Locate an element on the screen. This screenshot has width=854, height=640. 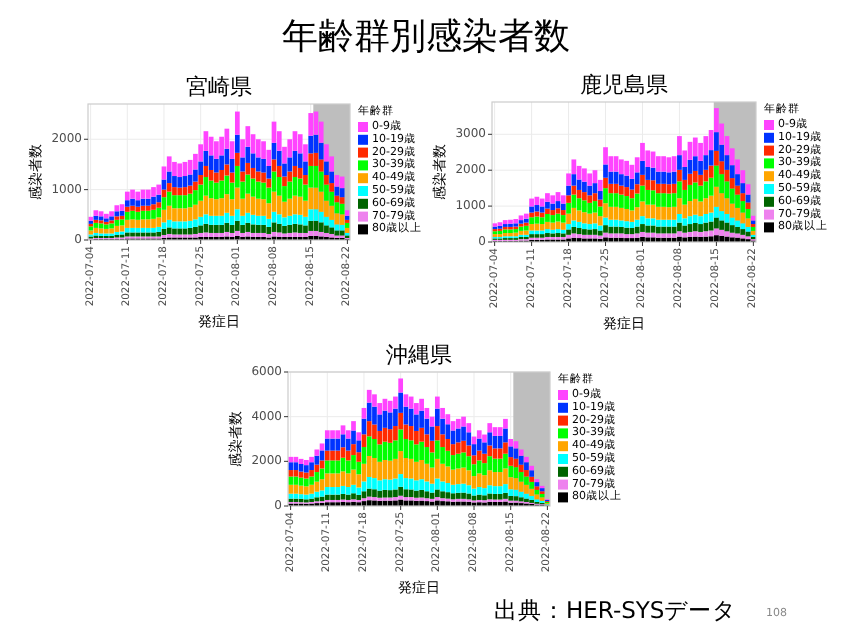
source-note: 出典：HER-SYSデータ is located at coordinates (615, 610).